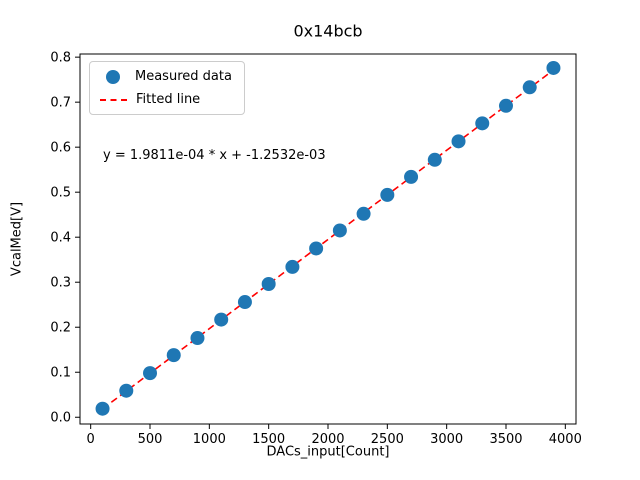 The image size is (640, 480). I want to click on y-tick-label: 0.7, so click(60, 103).